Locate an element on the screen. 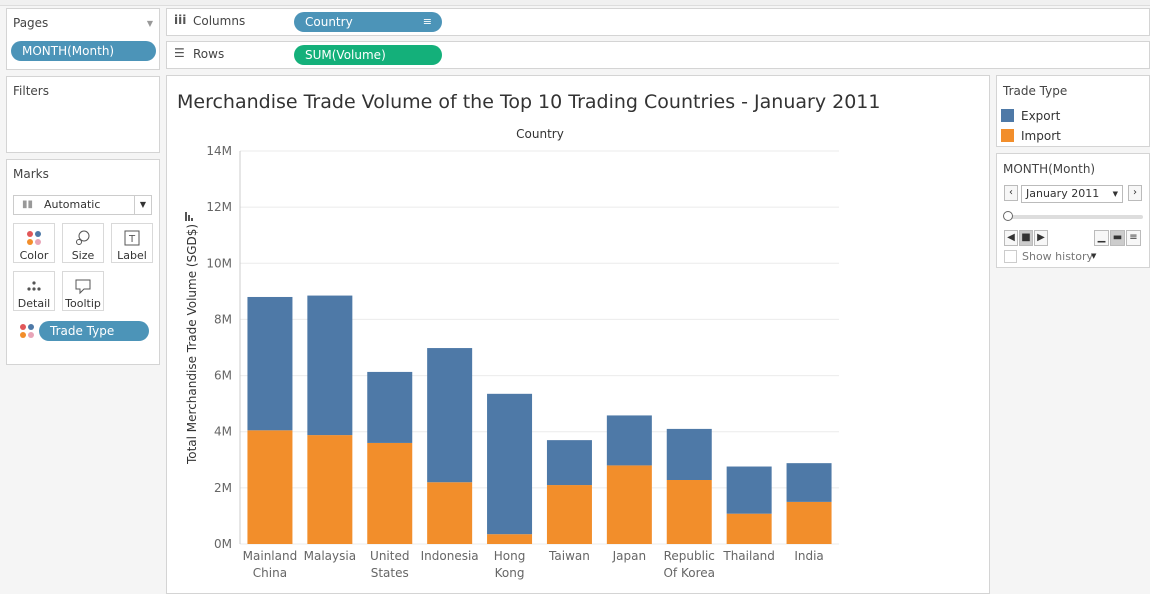  tooltip-icon is located at coordinates (83, 287).